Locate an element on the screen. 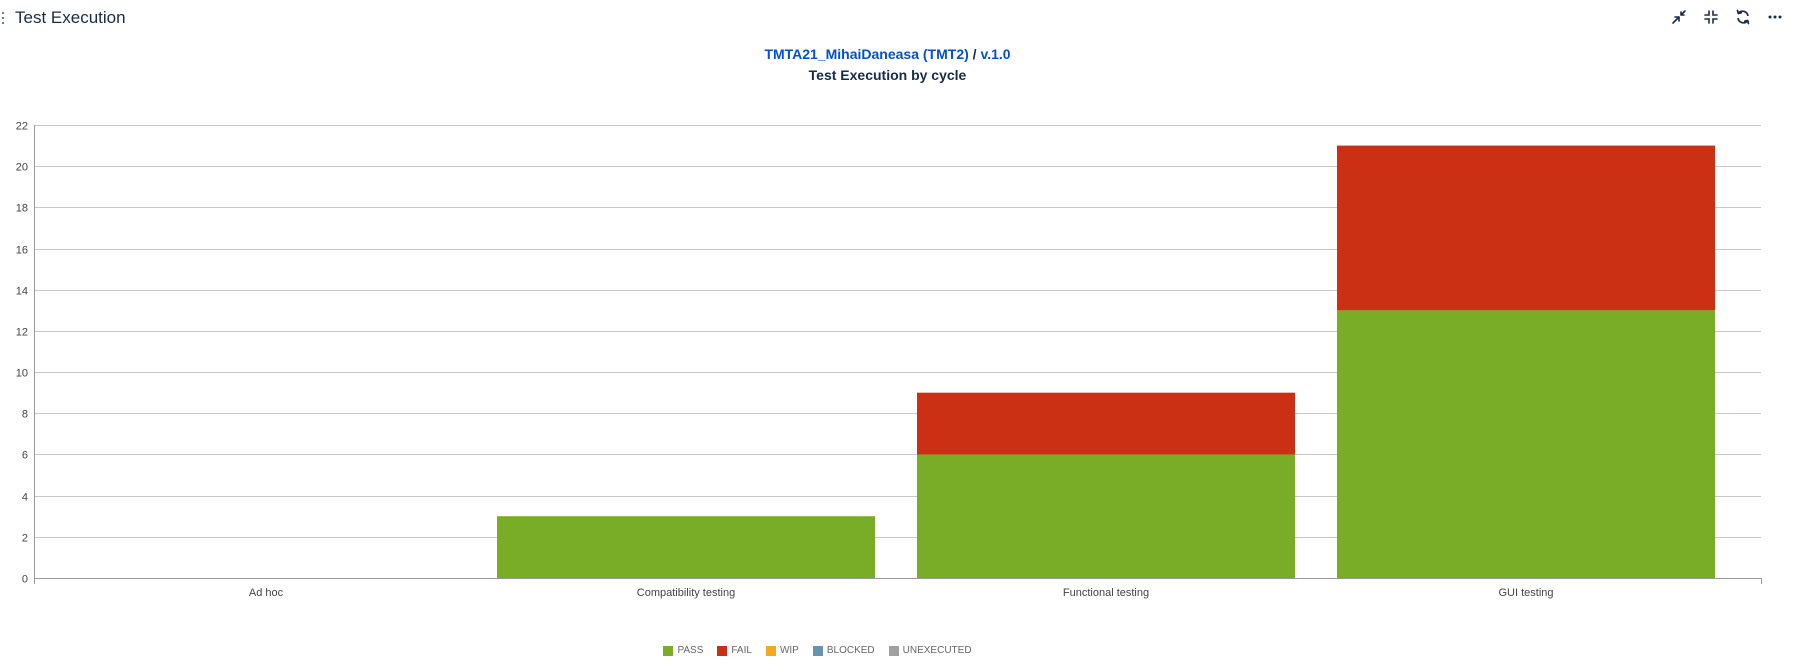 The width and height of the screenshot is (1804, 664). legend-item-wip: WIP is located at coordinates (782, 650).